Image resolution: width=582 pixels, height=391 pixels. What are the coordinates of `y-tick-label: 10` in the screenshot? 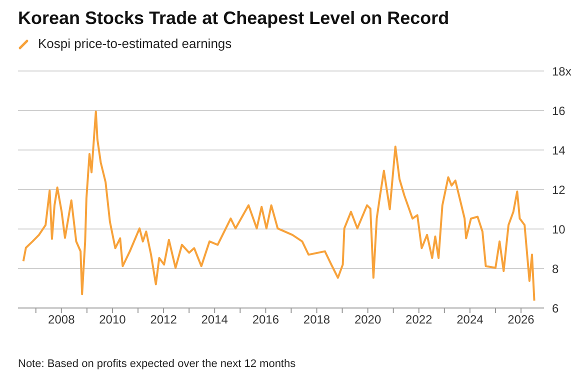 It's located at (559, 229).